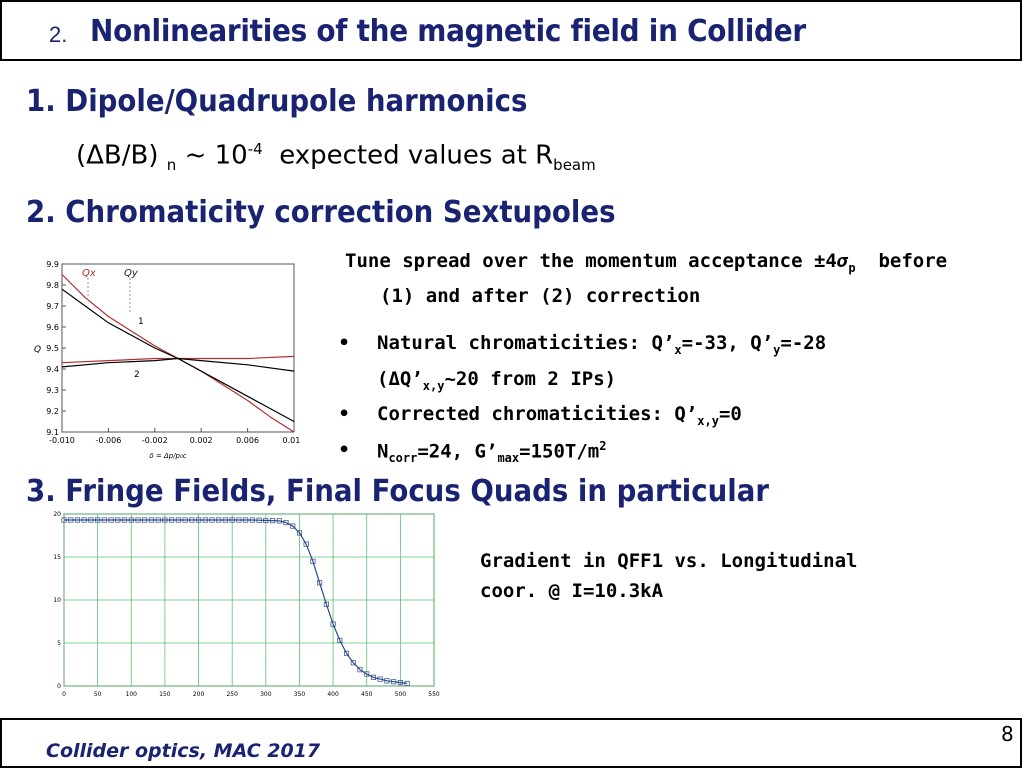  Describe the element at coordinates (727, 343) in the screenshot. I see `bullet1-text-b: =-33, Q’` at that location.